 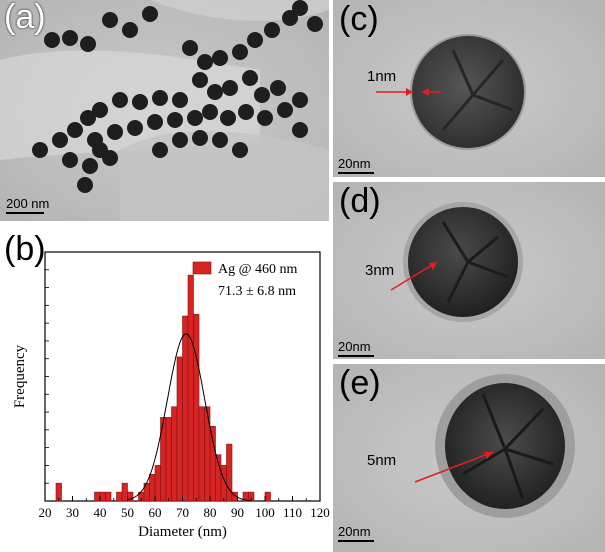 What do you see at coordinates (360, 383) in the screenshot?
I see `panel-e-label: (e)` at bounding box center [360, 383].